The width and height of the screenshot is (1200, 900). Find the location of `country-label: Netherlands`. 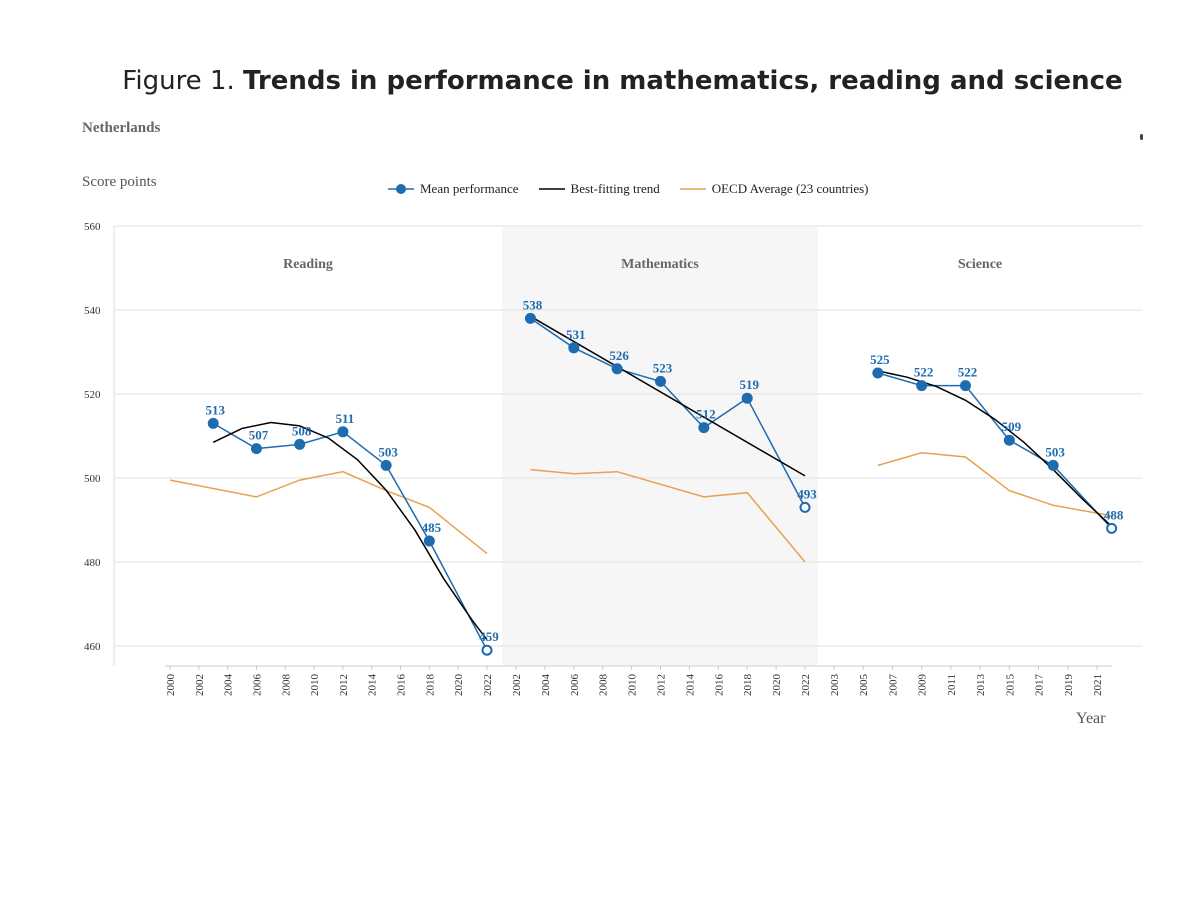

country-label: Netherlands is located at coordinates (121, 128).